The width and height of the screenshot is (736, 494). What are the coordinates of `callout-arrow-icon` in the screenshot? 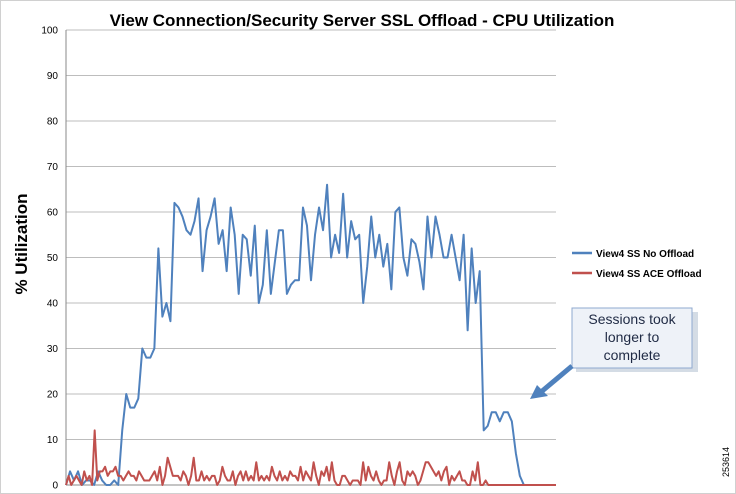 It's located at (552, 381).